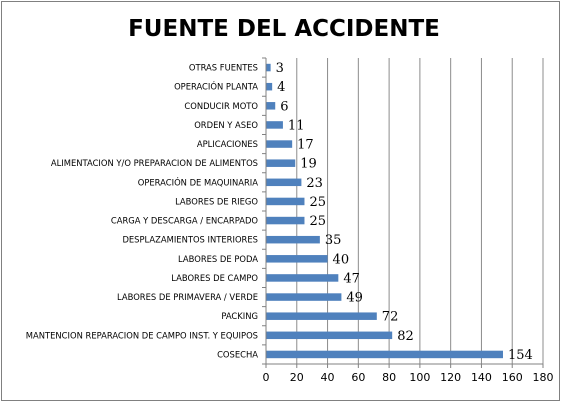 Image resolution: width=563 pixels, height=404 pixels. What do you see at coordinates (305, 145) in the screenshot?
I see `data-label-4: 17` at bounding box center [305, 145].